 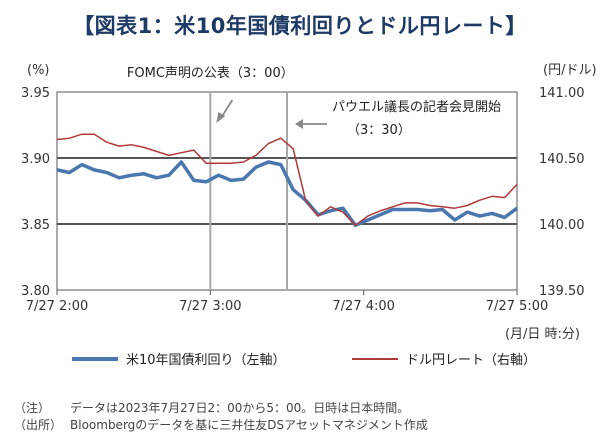 I want to click on annotation-powell-title: パウエル議長の記者会見開始, so click(x=416, y=107).